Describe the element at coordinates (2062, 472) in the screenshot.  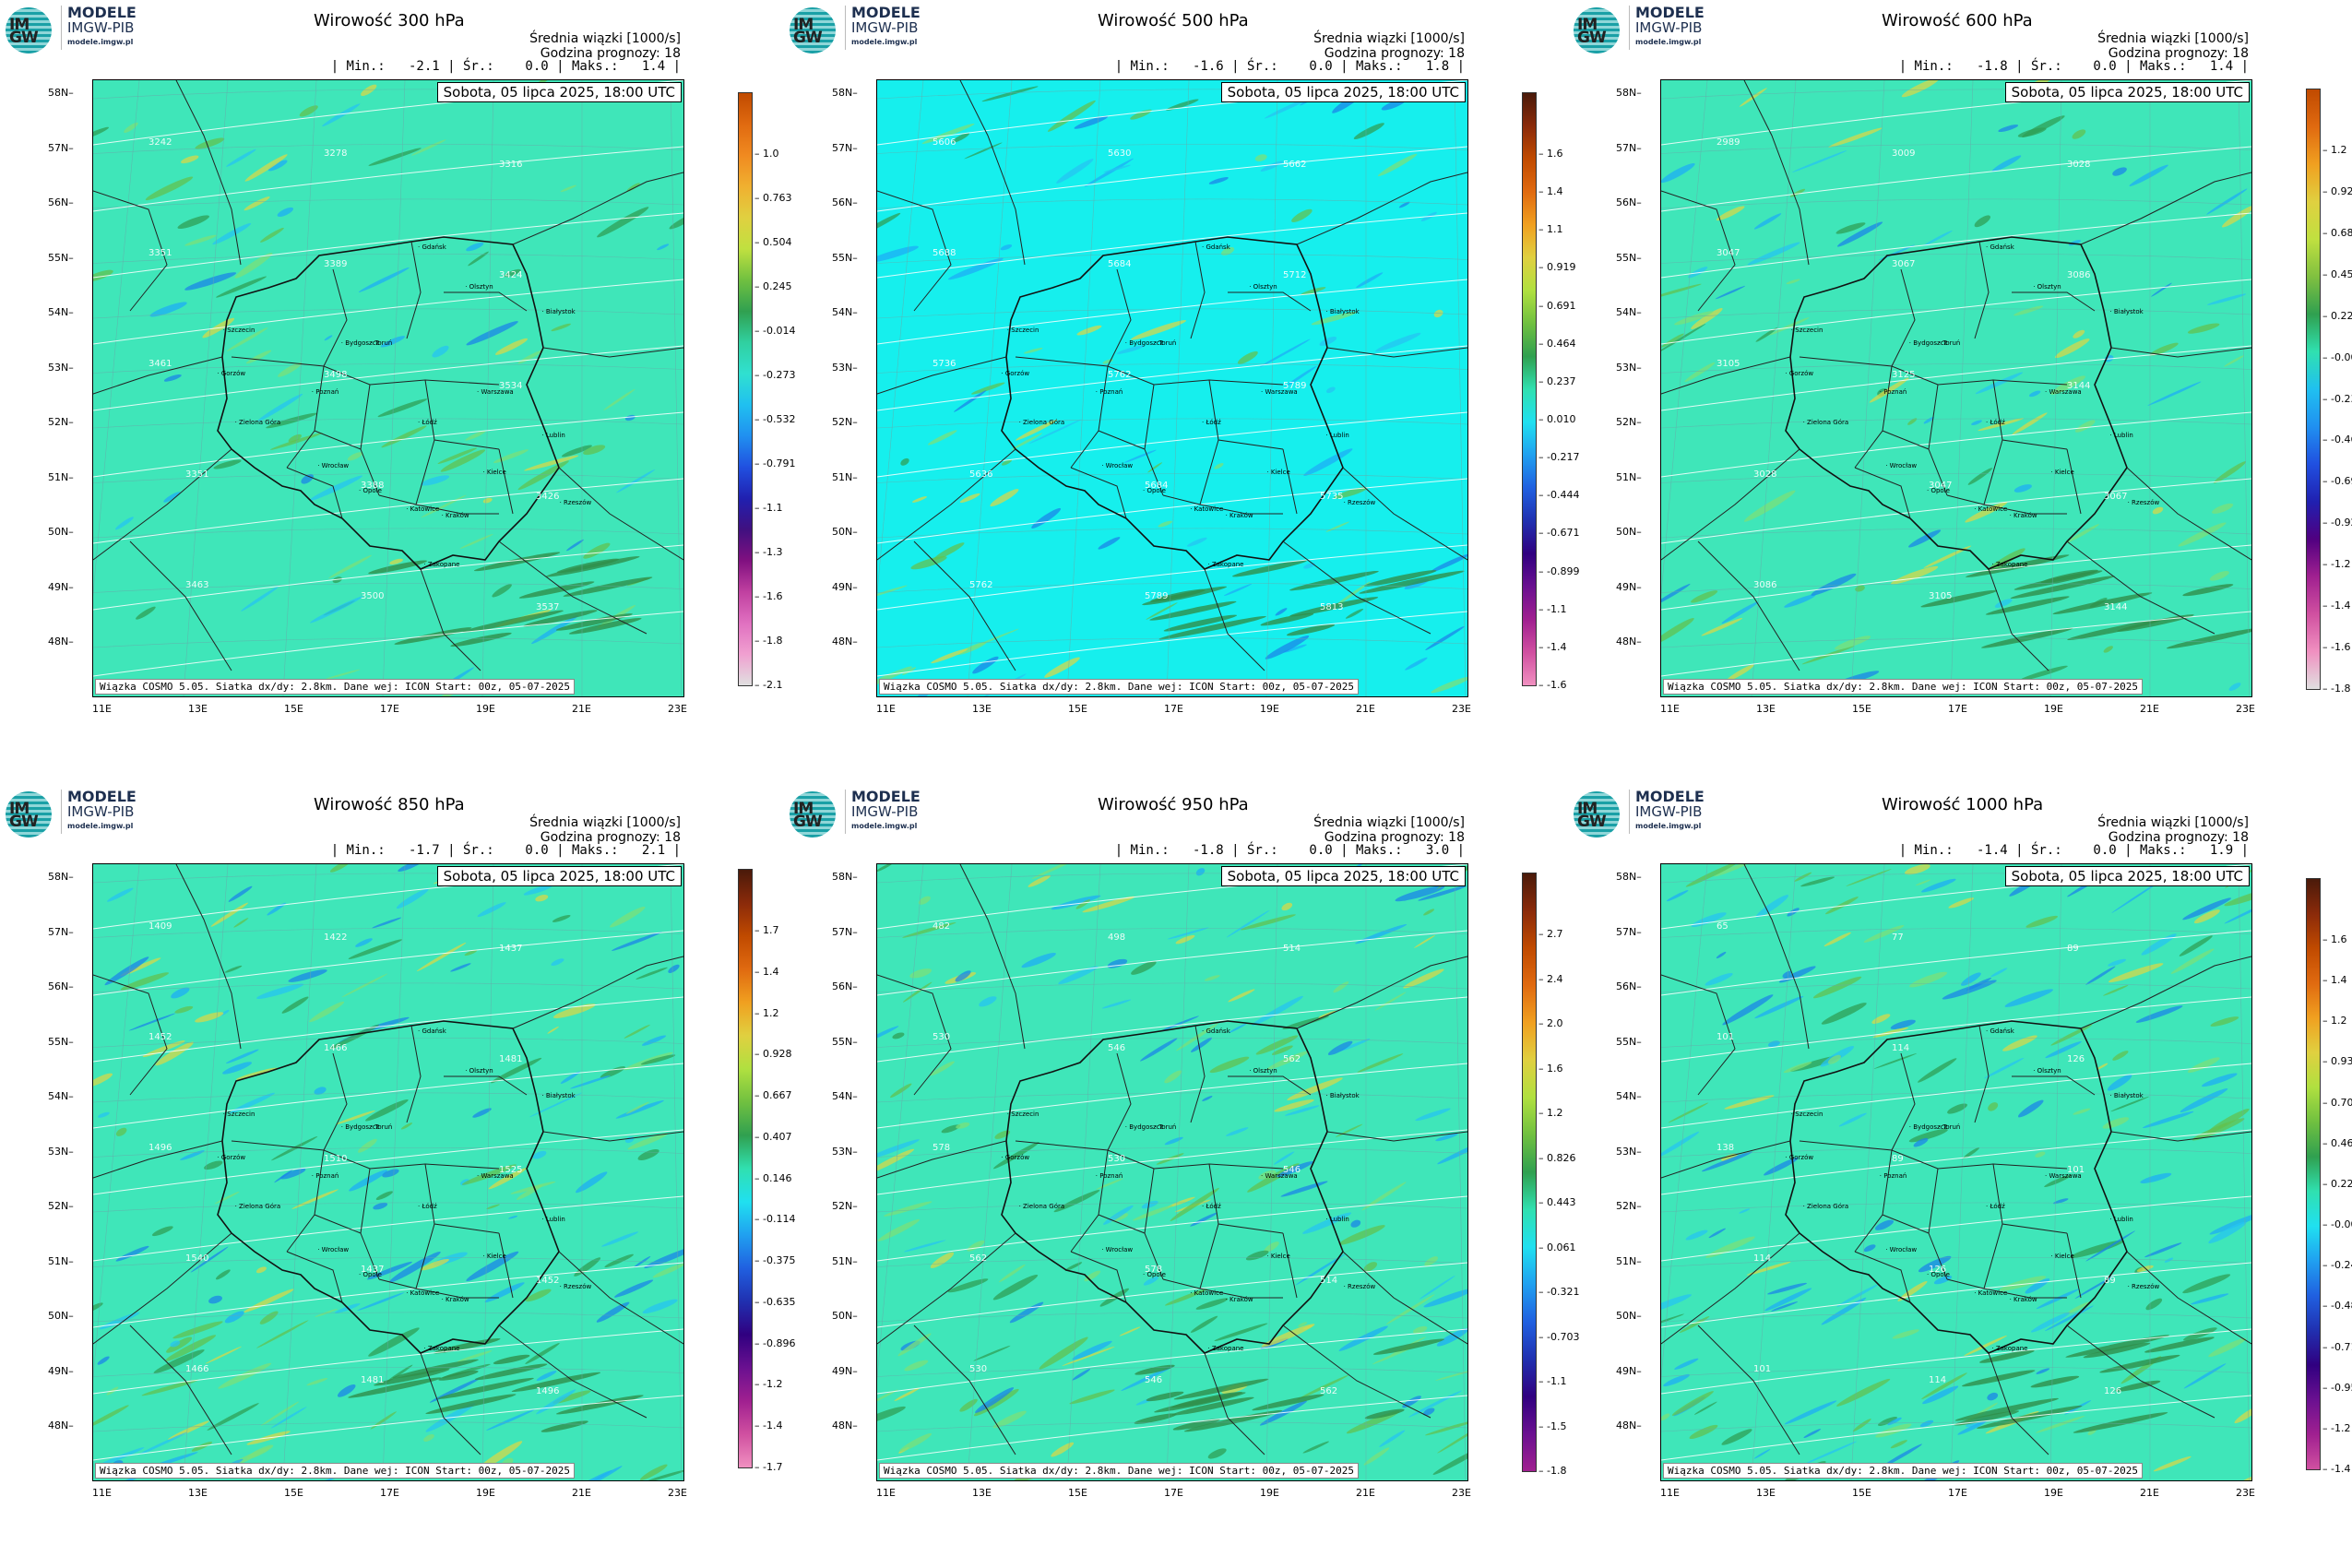
I see `city-label: · Kielce` at that location.